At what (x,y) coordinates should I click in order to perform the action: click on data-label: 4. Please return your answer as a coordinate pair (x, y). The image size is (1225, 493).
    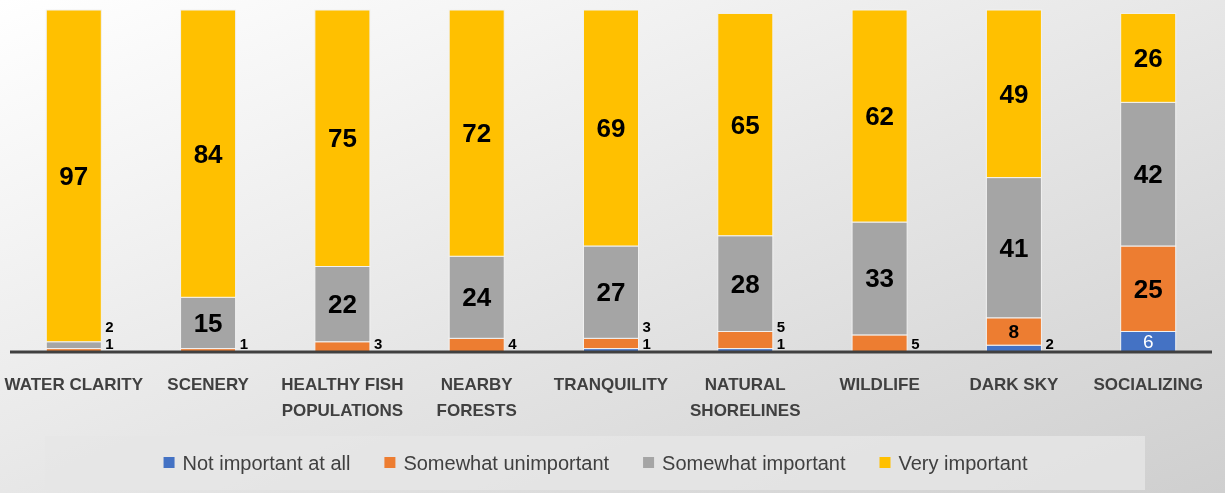
    Looking at the image, I should click on (513, 343).